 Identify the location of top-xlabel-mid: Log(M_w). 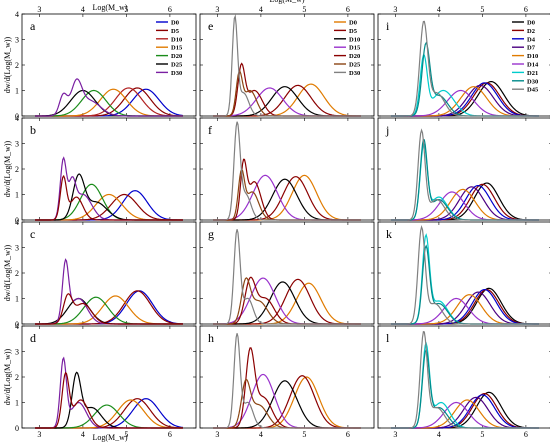
(286, 2).